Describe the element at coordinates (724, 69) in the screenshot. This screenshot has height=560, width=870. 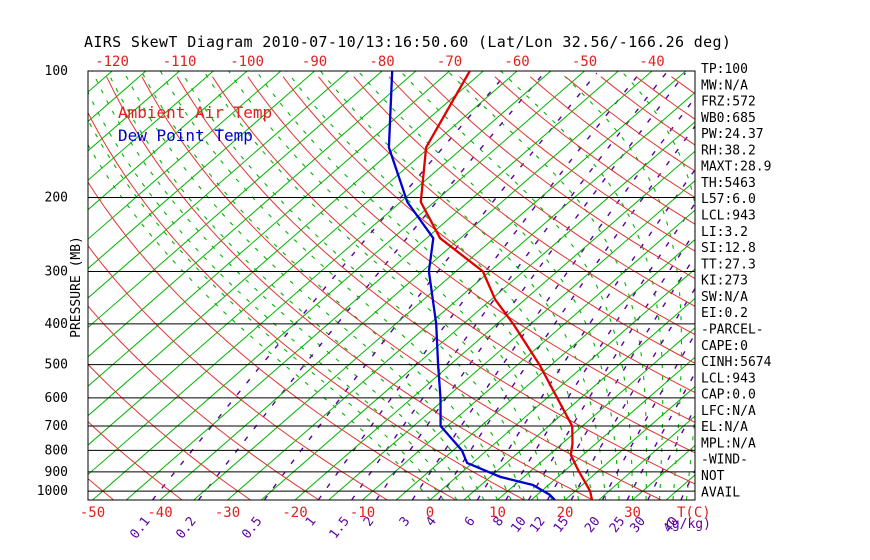
I see `stat-item: TP:100` at that location.